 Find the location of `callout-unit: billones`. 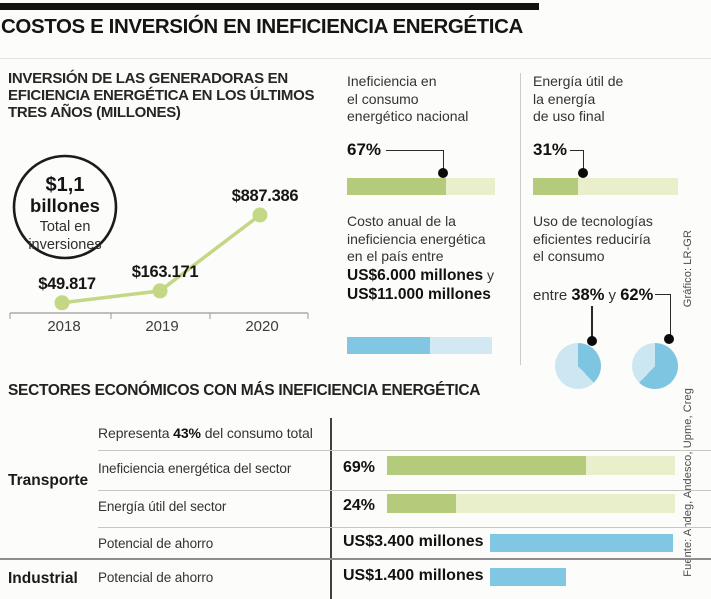

callout-unit: billones is located at coordinates (65, 205).